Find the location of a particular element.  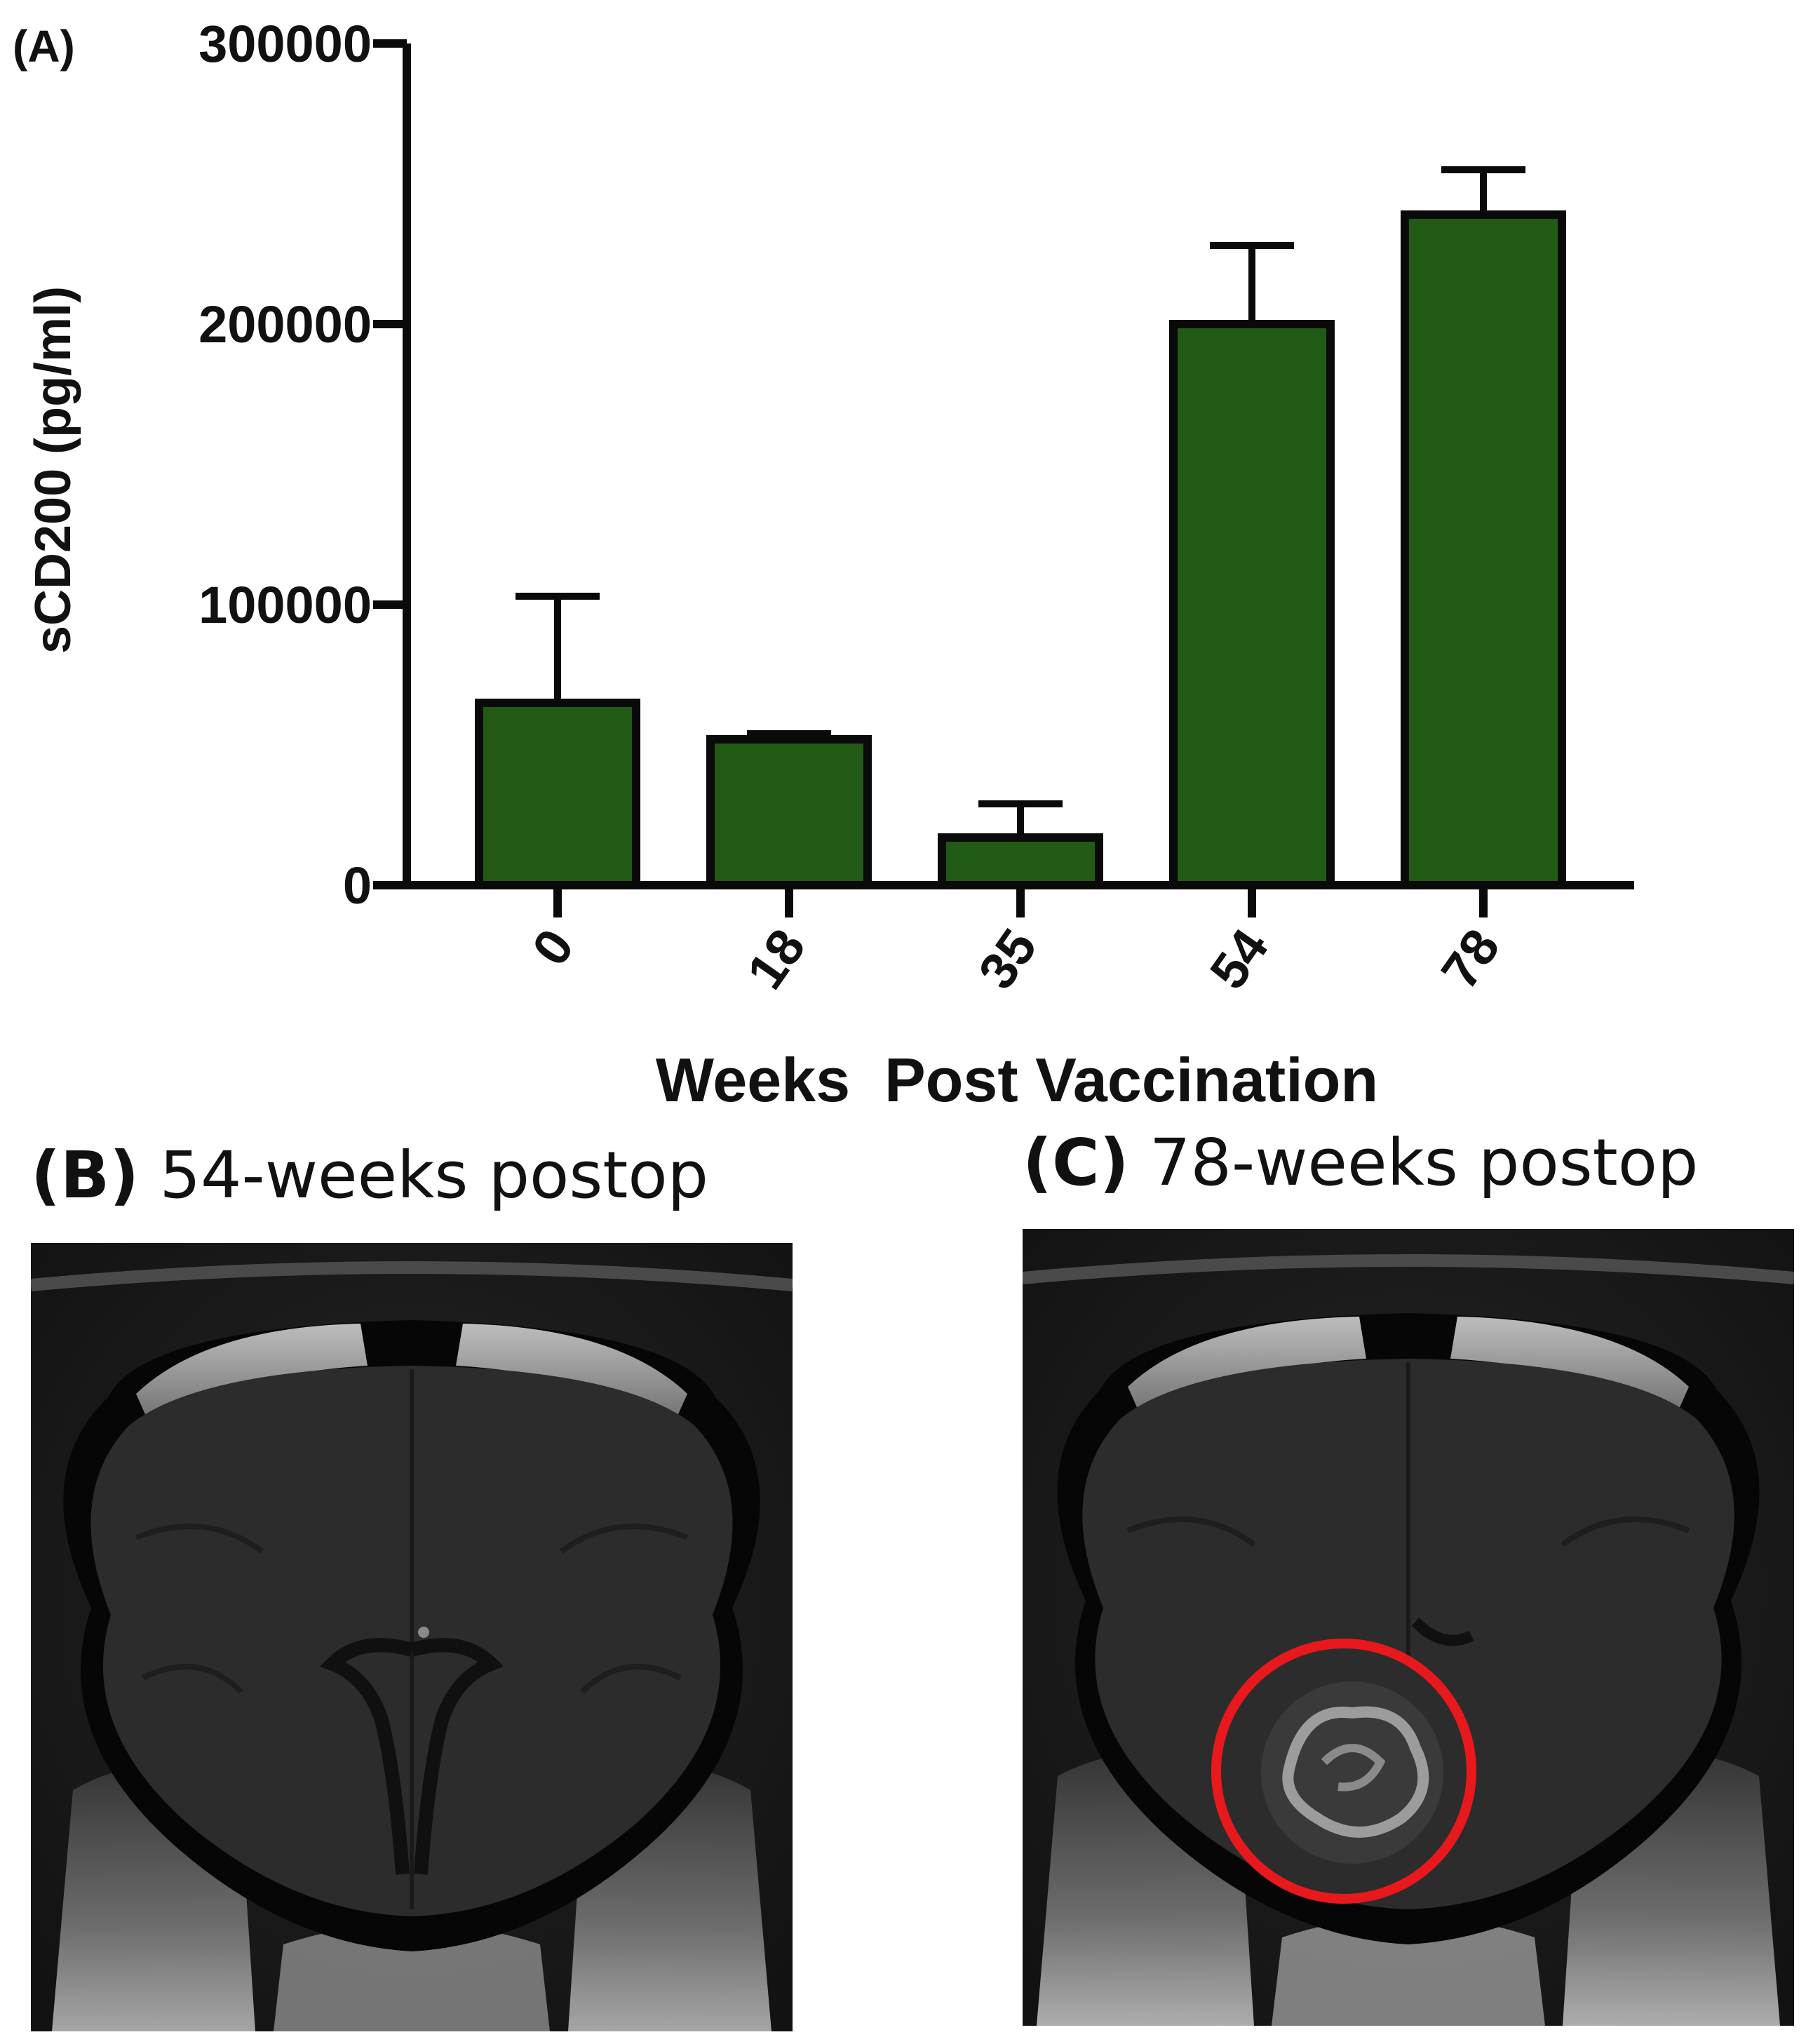

y-axis-title: sCD200 (pg/ml) is located at coordinates (53, 470).